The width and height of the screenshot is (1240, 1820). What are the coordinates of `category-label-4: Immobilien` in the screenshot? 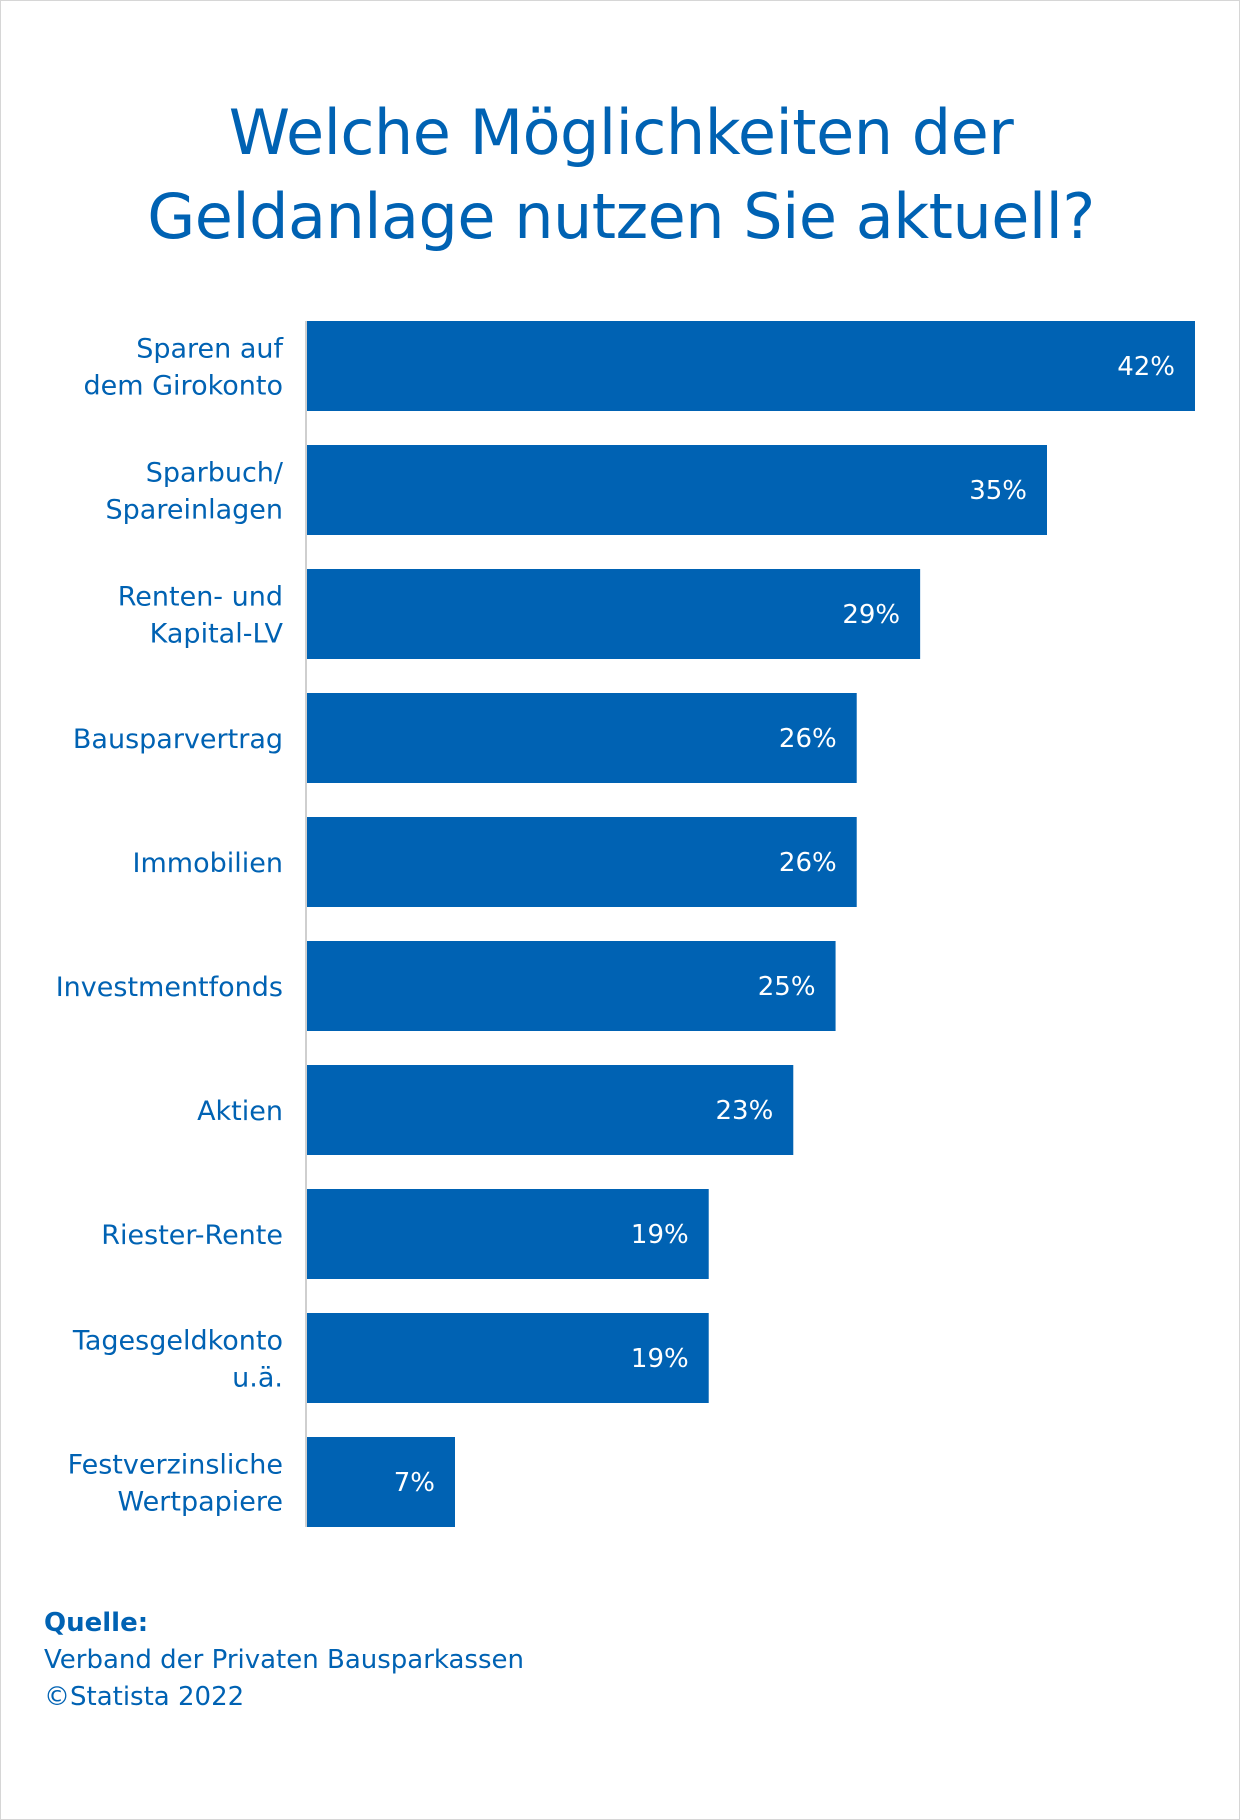 It's located at (208, 863).